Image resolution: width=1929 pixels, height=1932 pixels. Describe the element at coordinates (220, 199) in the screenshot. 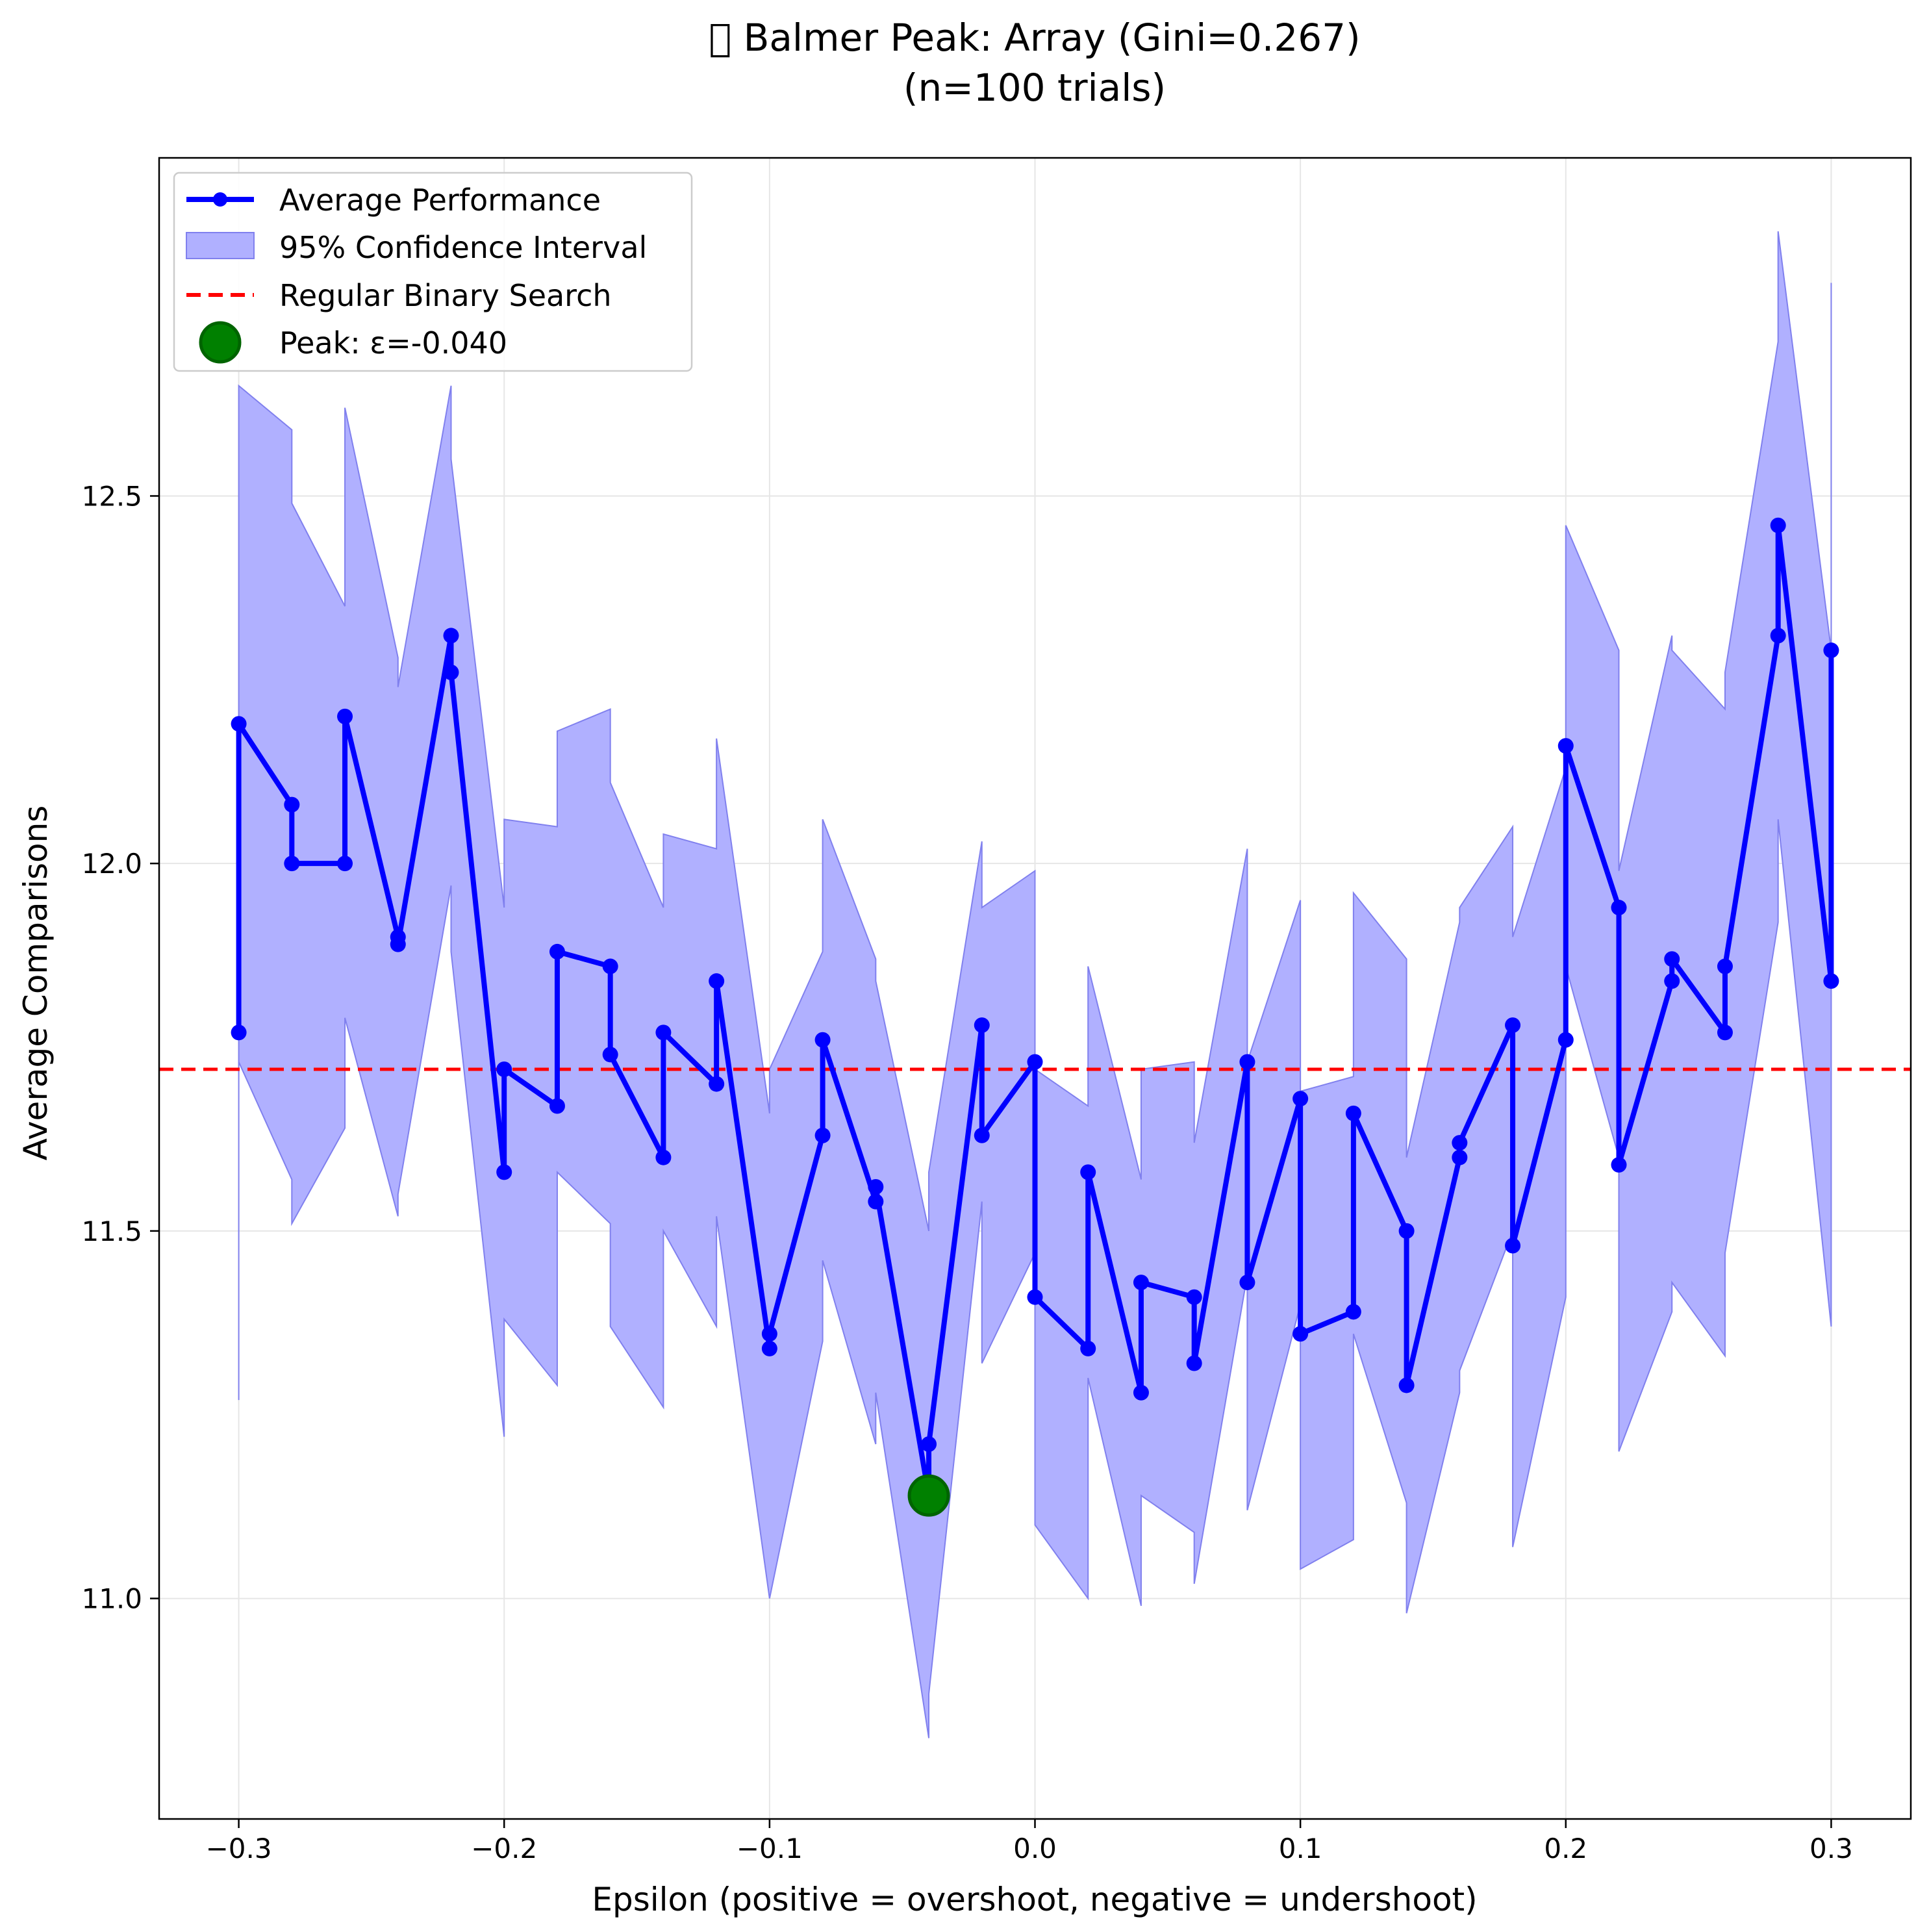

I see `legend-marker-sample` at that location.